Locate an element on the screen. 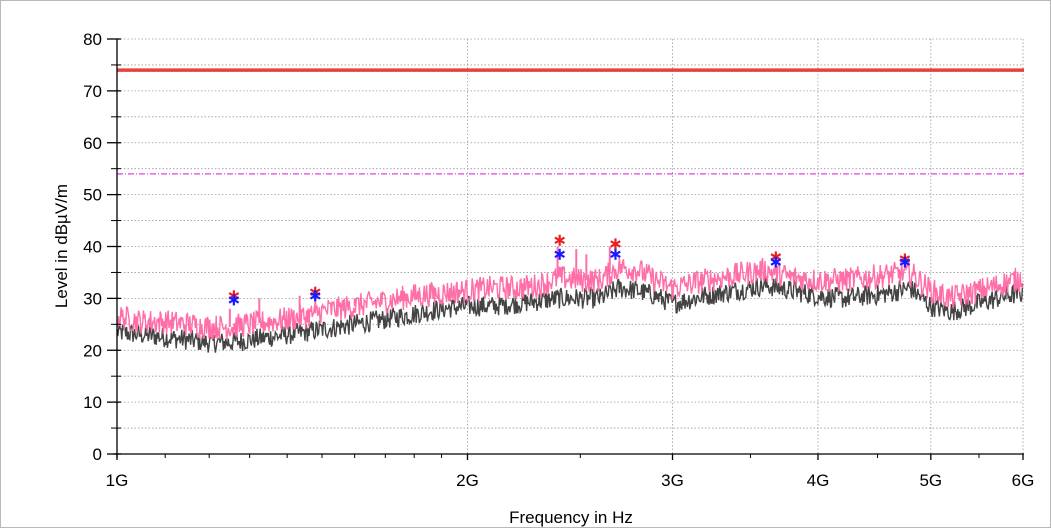 The width and height of the screenshot is (1051, 529). peak-trace is located at coordinates (570, 298).